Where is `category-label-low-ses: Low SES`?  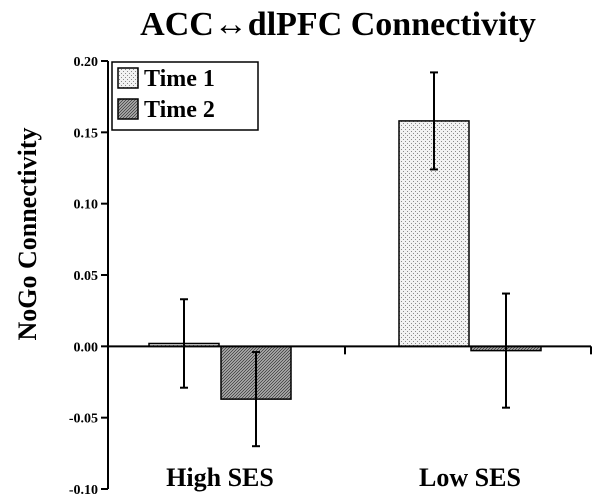
category-label-low-ses: Low SES is located at coordinates (470, 477).